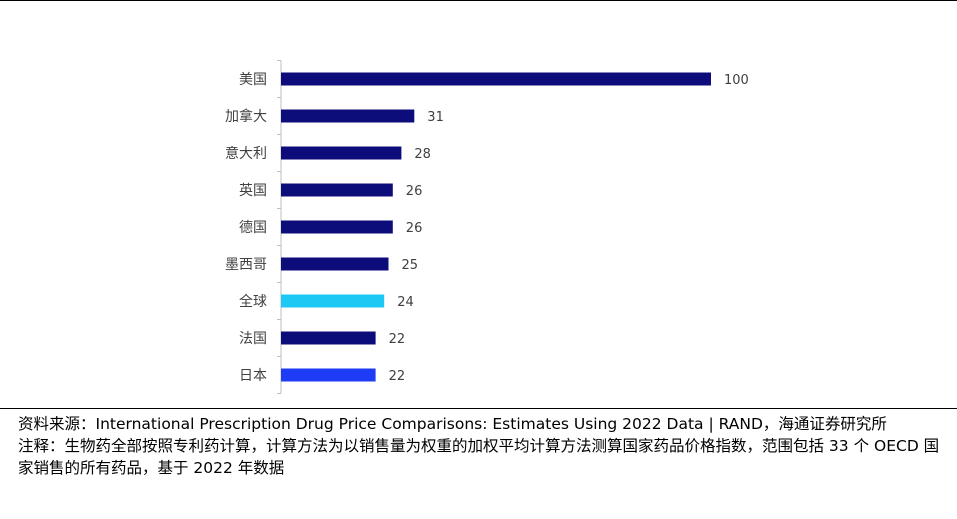  What do you see at coordinates (246, 153) in the screenshot?
I see `category-label: 意大利` at bounding box center [246, 153].